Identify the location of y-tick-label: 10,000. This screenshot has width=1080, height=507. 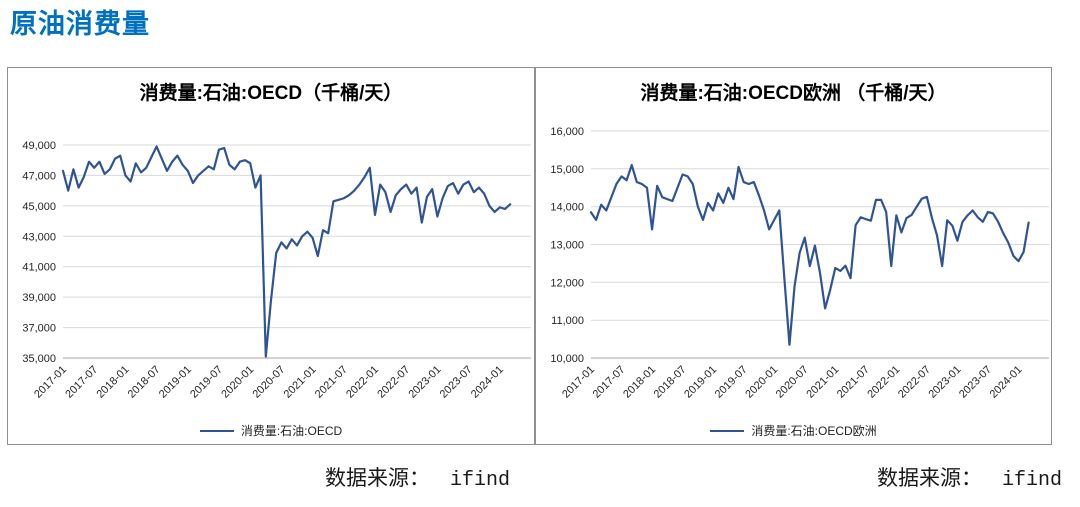
(567, 359).